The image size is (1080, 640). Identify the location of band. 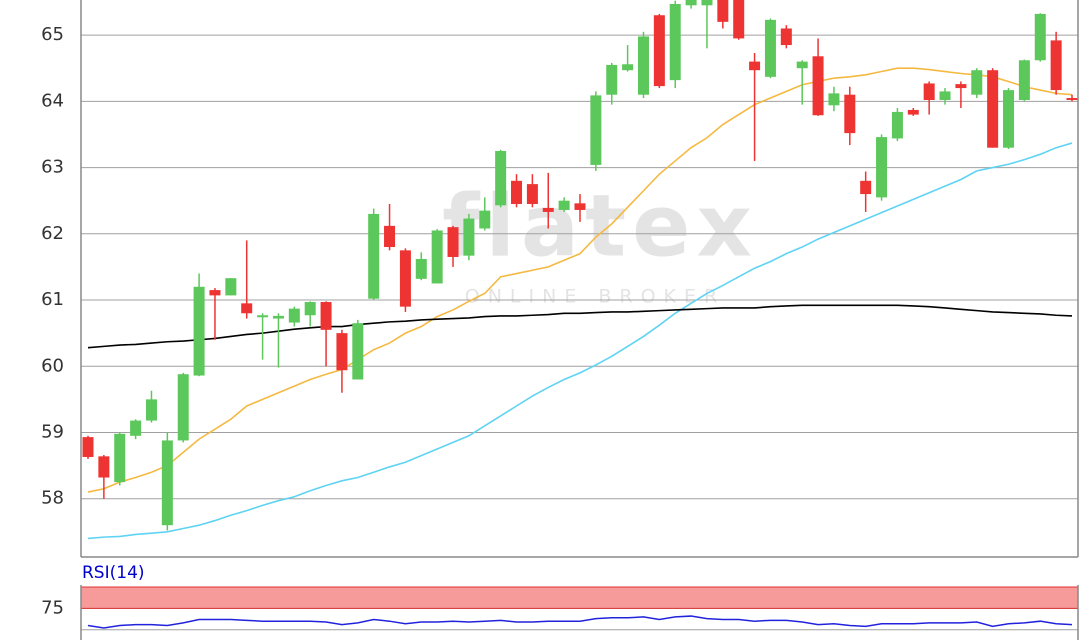
(579, 597).